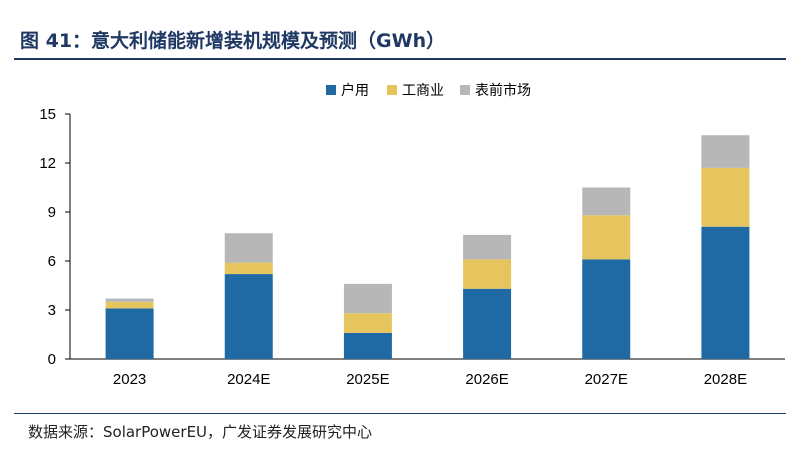 This screenshot has width=800, height=473. What do you see at coordinates (400, 413) in the screenshot?
I see `footer-divider` at bounding box center [400, 413].